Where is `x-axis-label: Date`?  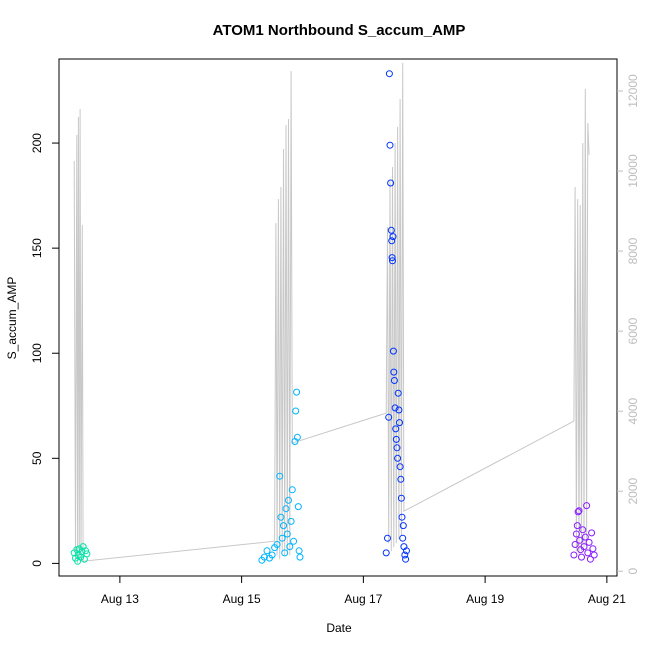
x-axis-label: Date is located at coordinates (339, 628).